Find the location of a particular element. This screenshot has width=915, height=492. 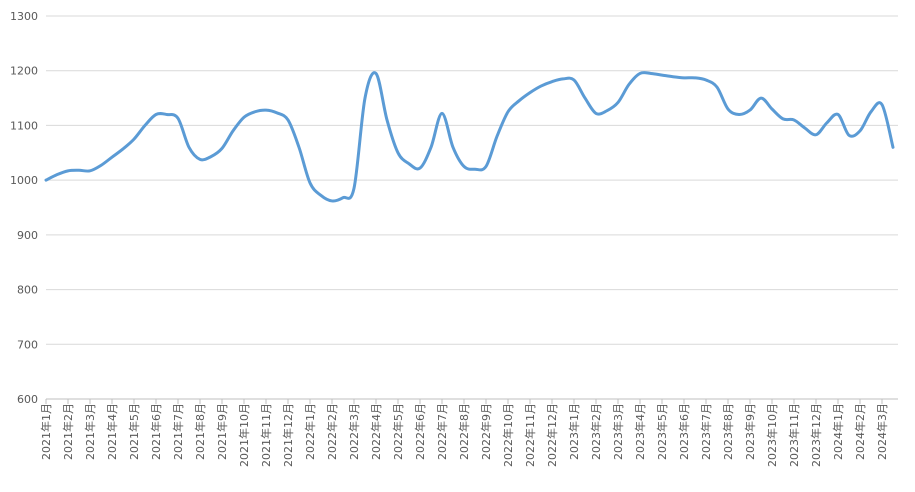

x-tick-label: 2022年5月 is located at coordinates (398, 431).